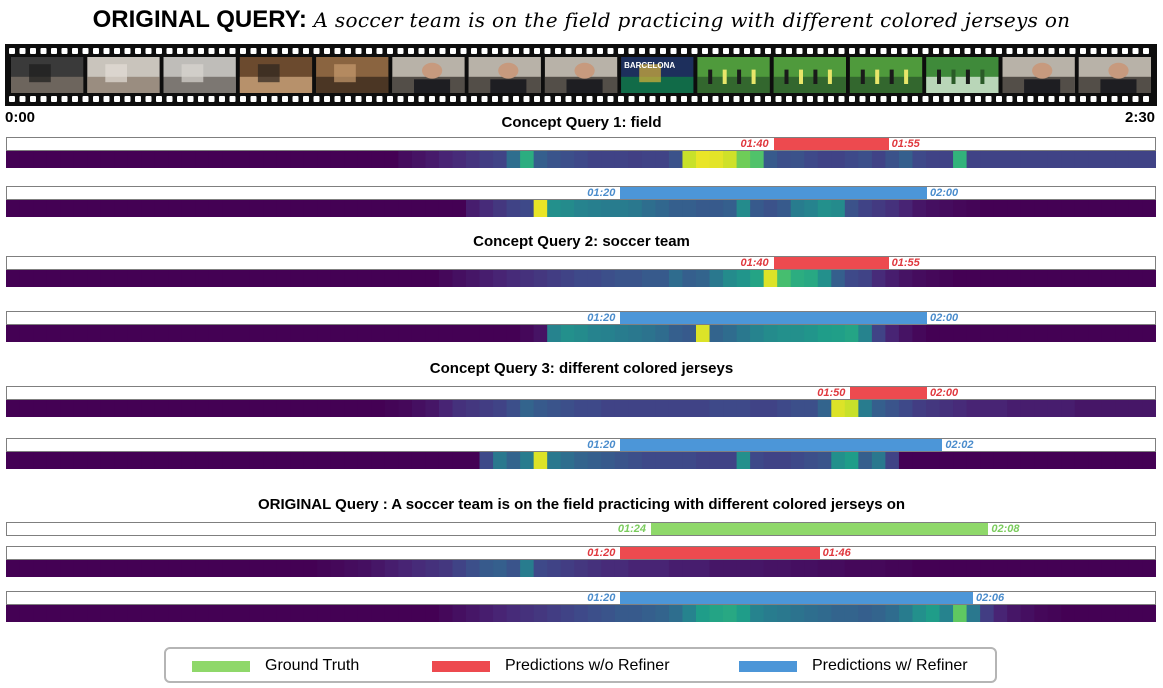  Describe the element at coordinates (1114, 75) in the screenshot. I see `film-frame` at that location.